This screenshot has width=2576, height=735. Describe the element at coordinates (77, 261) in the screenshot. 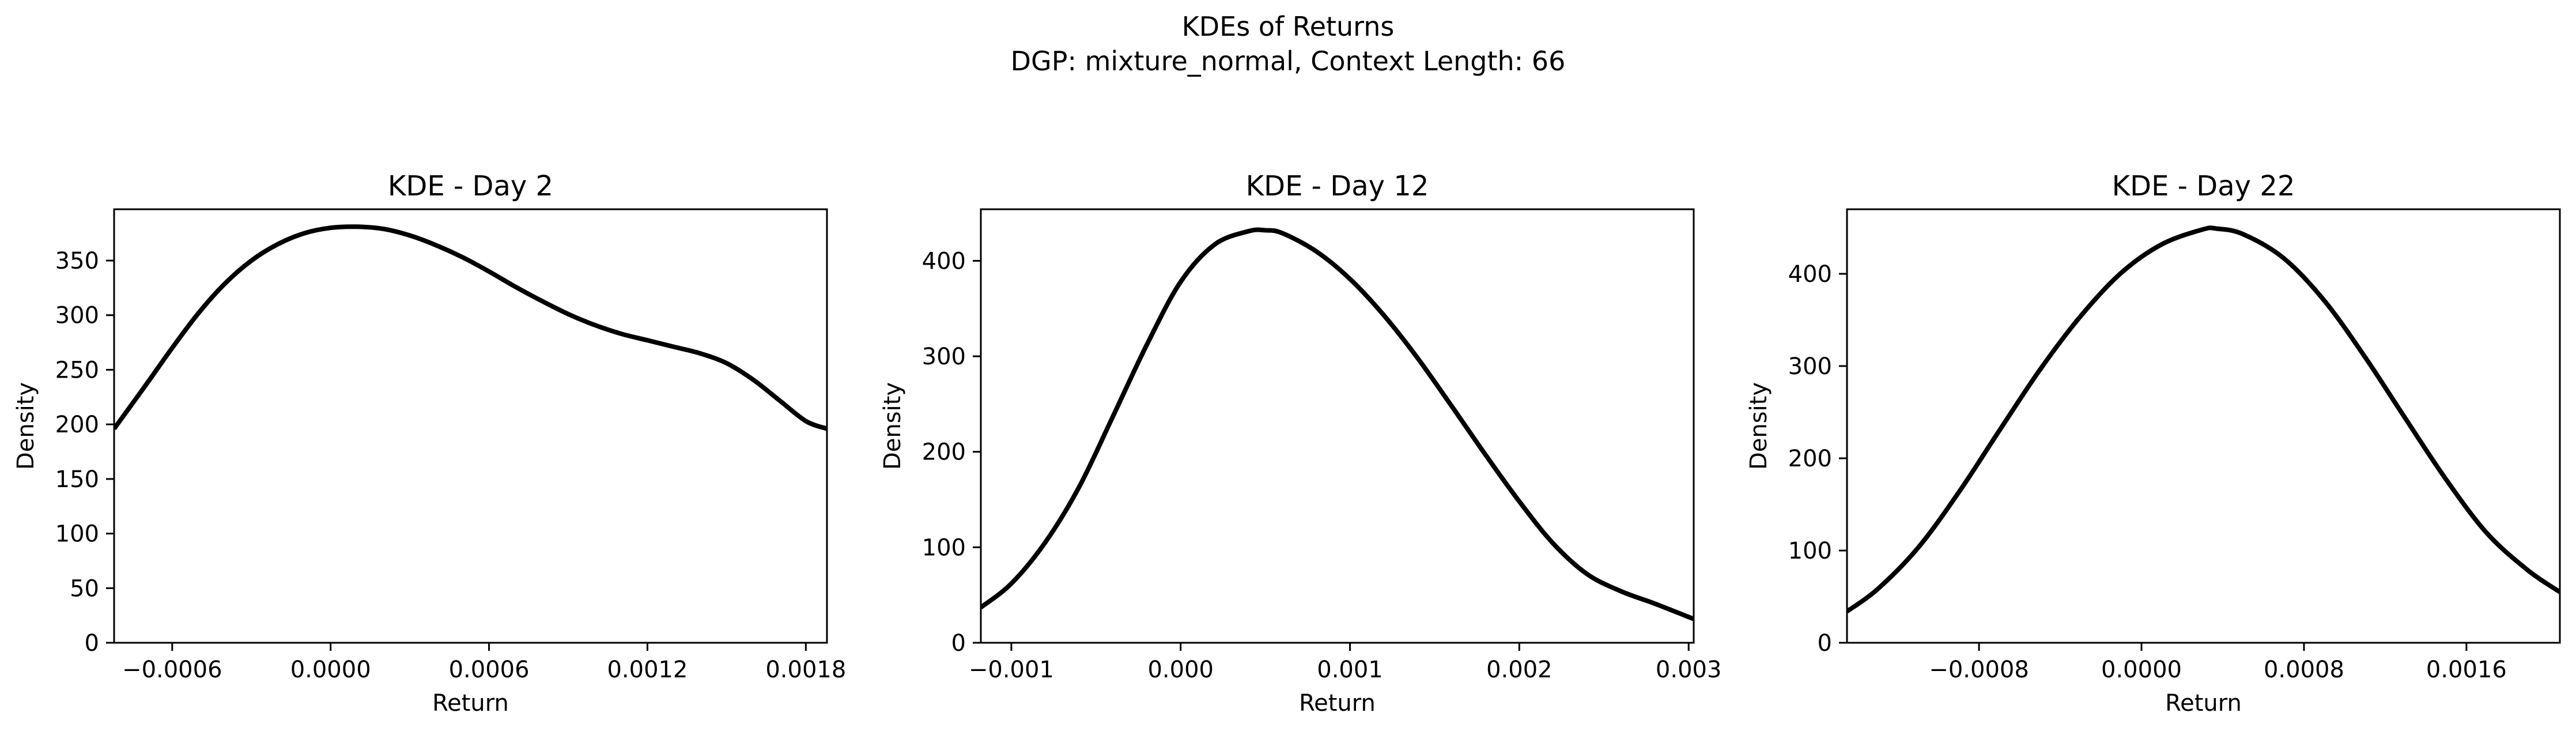

I see `y-tick-label: 350` at that location.